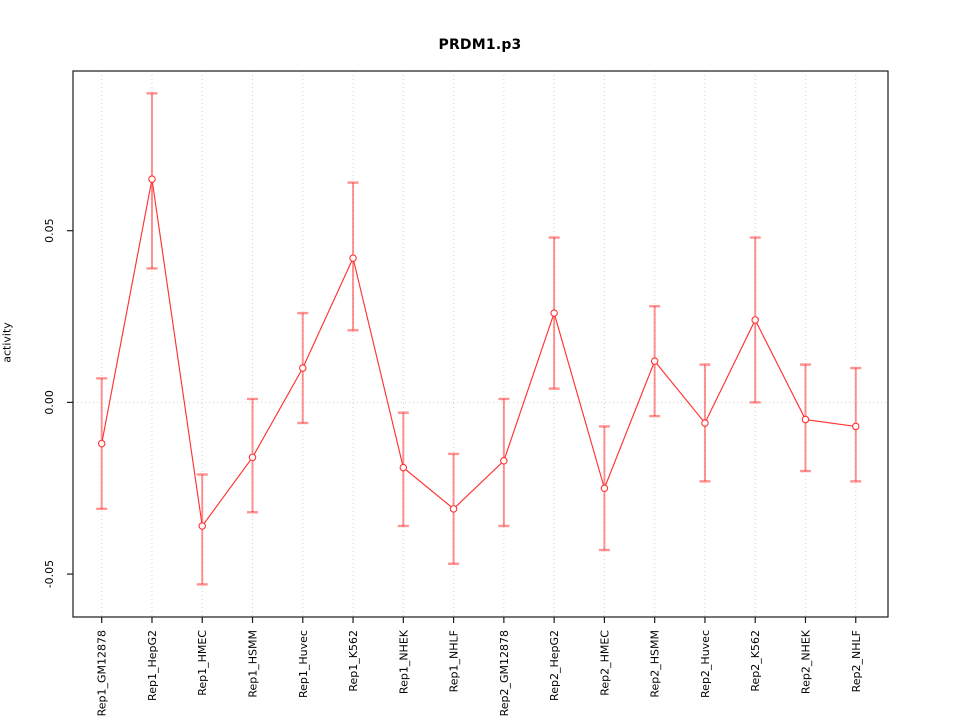 This screenshot has width=960, height=720. What do you see at coordinates (655, 664) in the screenshot?
I see `x-tick-label: Rep2_HSMM` at bounding box center [655, 664].